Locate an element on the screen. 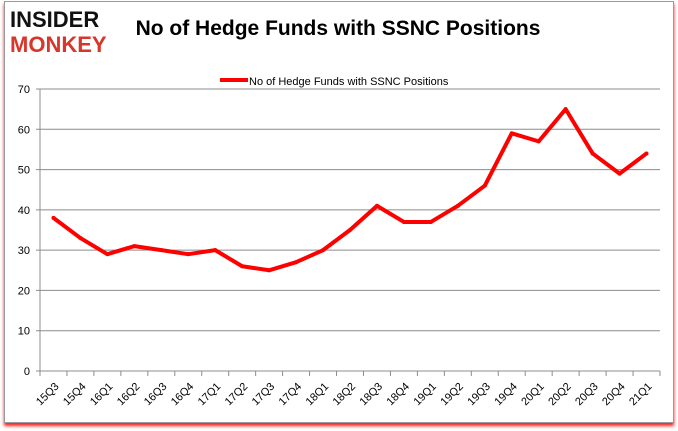 Image resolution: width=678 pixels, height=431 pixels. x-tick-label: 19Q2 is located at coordinates (452, 395).